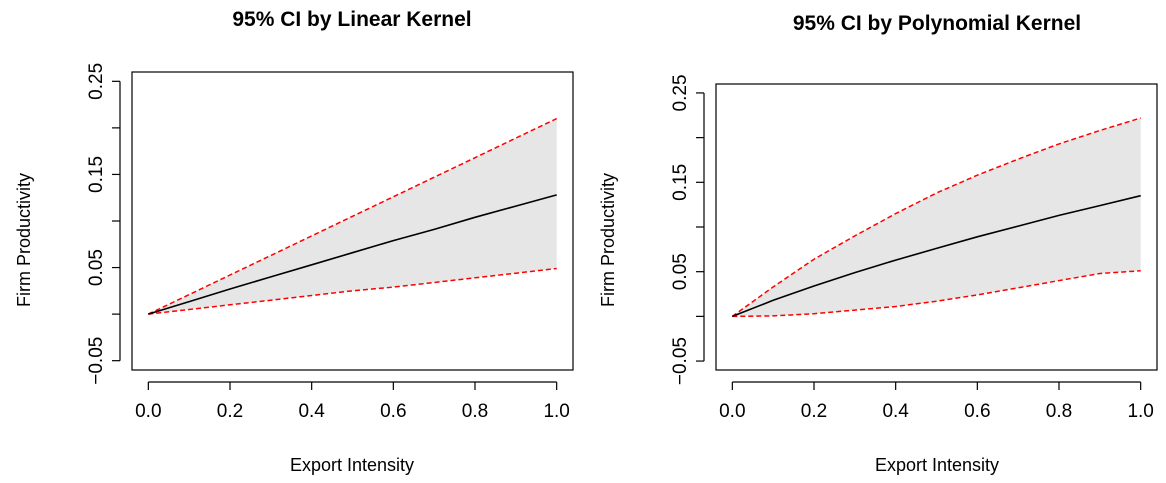  Describe the element at coordinates (351, 19) in the screenshot. I see `chart-title: 95% CI by Linear Kernel` at that location.